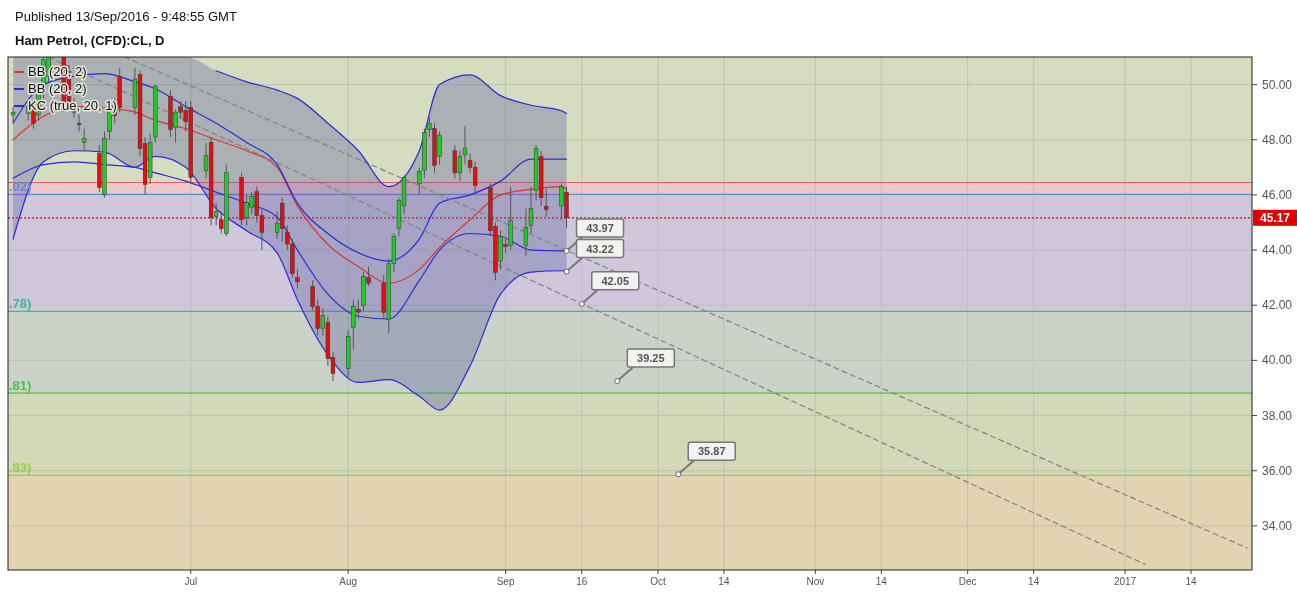 The height and width of the screenshot is (594, 1297). Describe the element at coordinates (600, 227) in the screenshot. I see `annotation: 43.97` at that location.